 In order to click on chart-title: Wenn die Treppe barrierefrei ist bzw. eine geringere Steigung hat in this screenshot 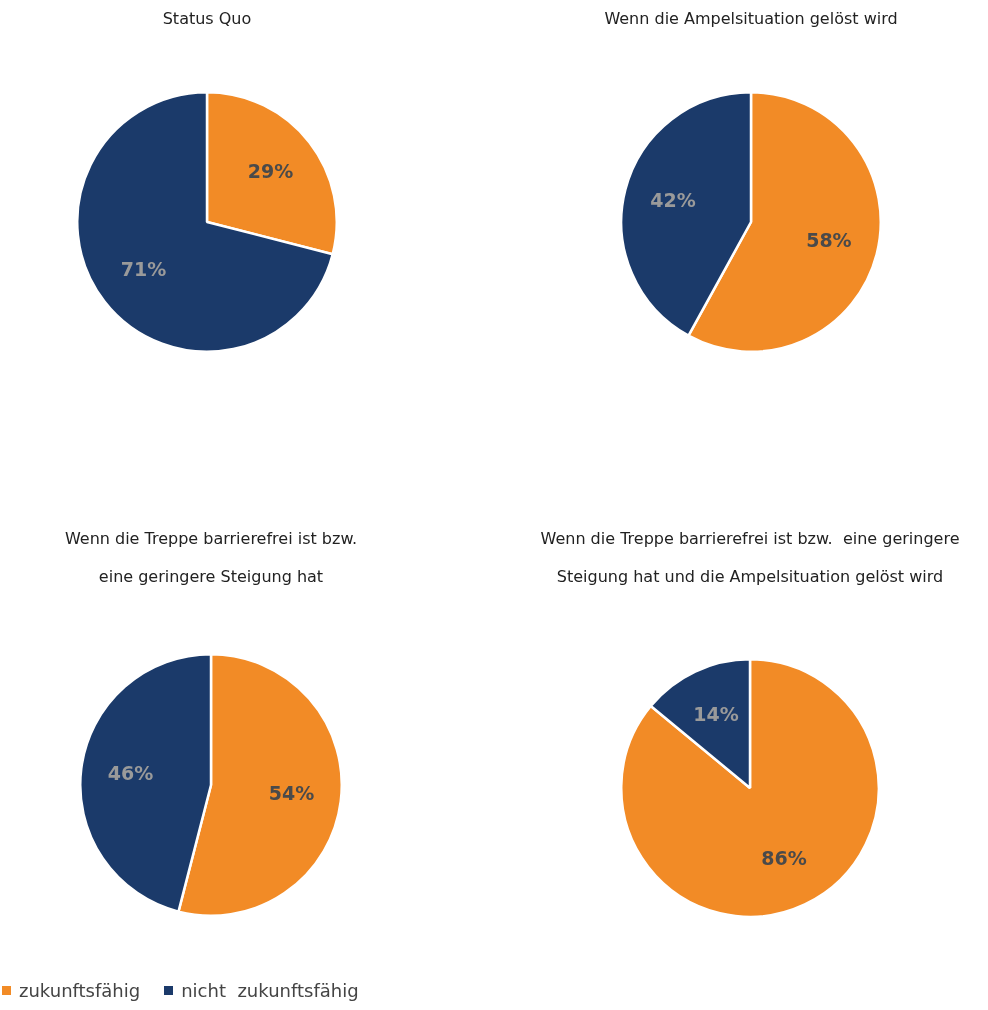, I will do `click(211, 558)`.